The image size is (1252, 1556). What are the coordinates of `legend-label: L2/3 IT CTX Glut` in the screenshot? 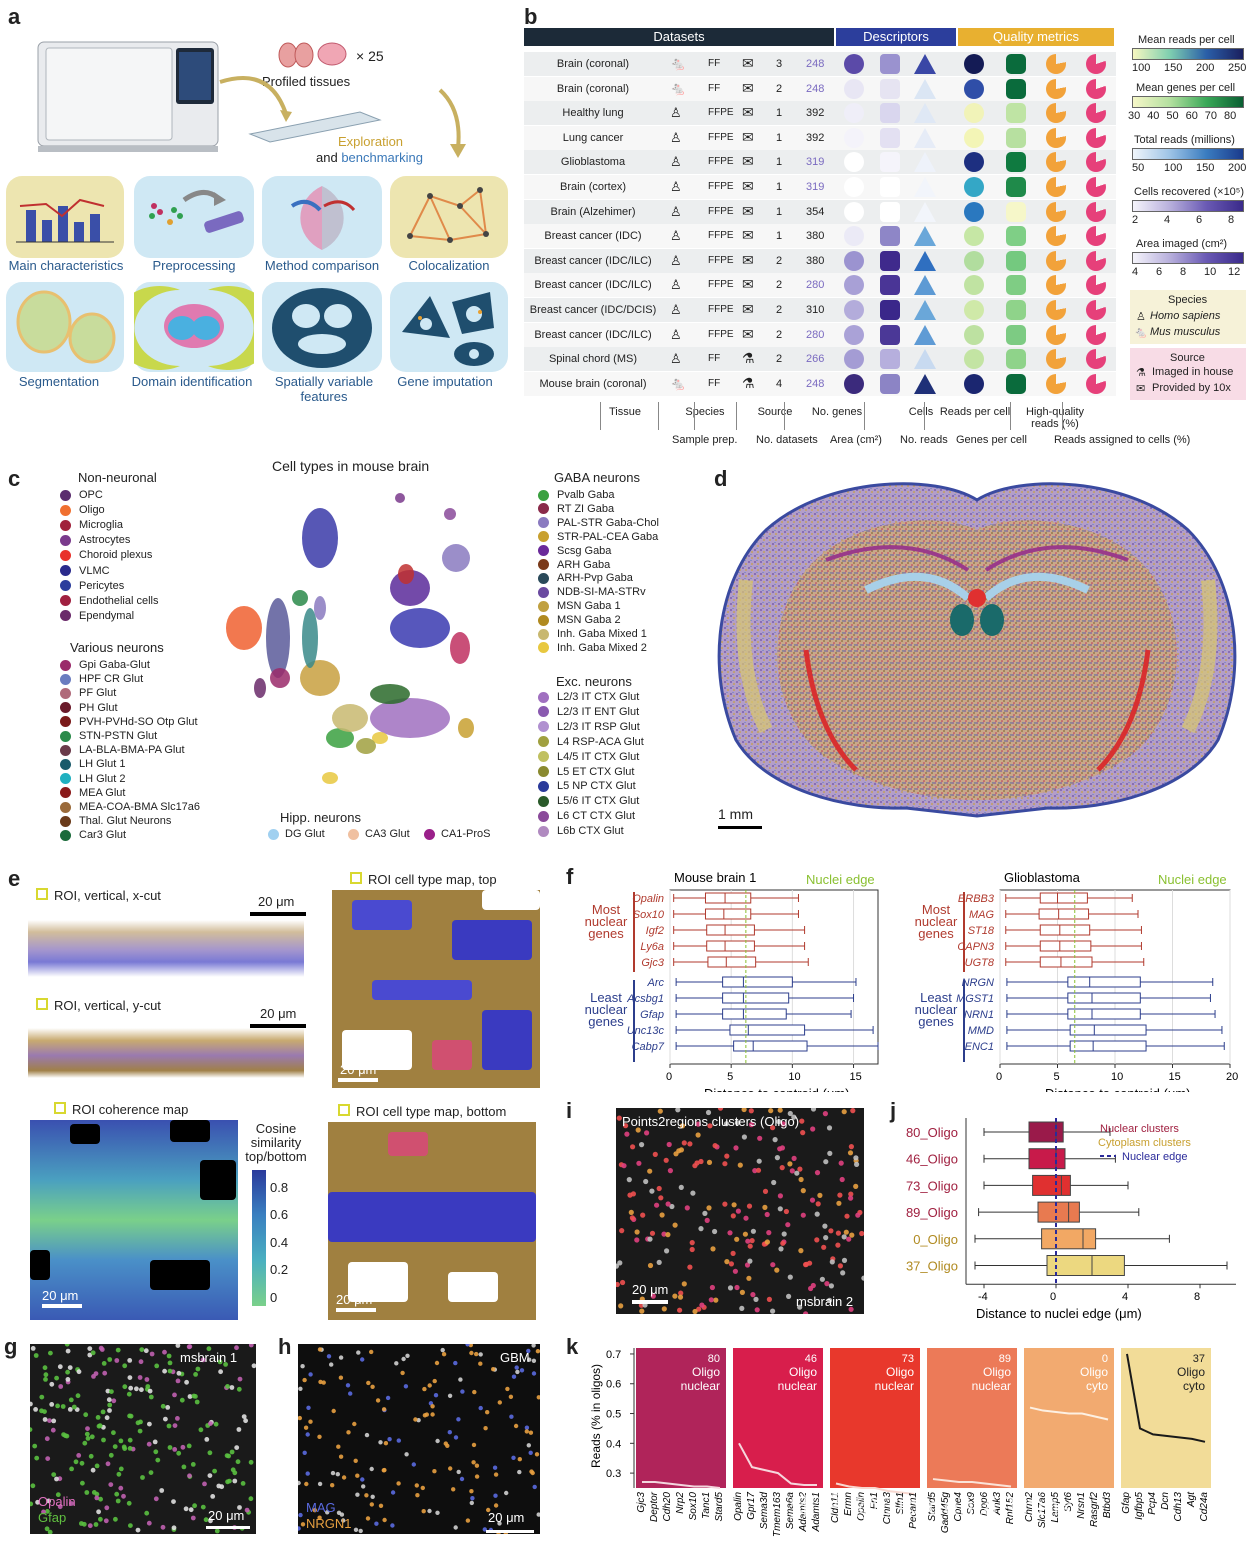 It's located at (598, 697).